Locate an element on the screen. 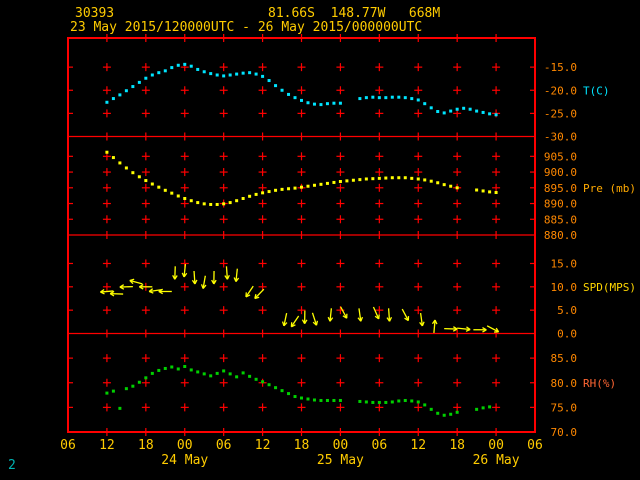 This screenshot has width=640, height=480. y-tick-label: 0.0 is located at coordinates (567, 334).